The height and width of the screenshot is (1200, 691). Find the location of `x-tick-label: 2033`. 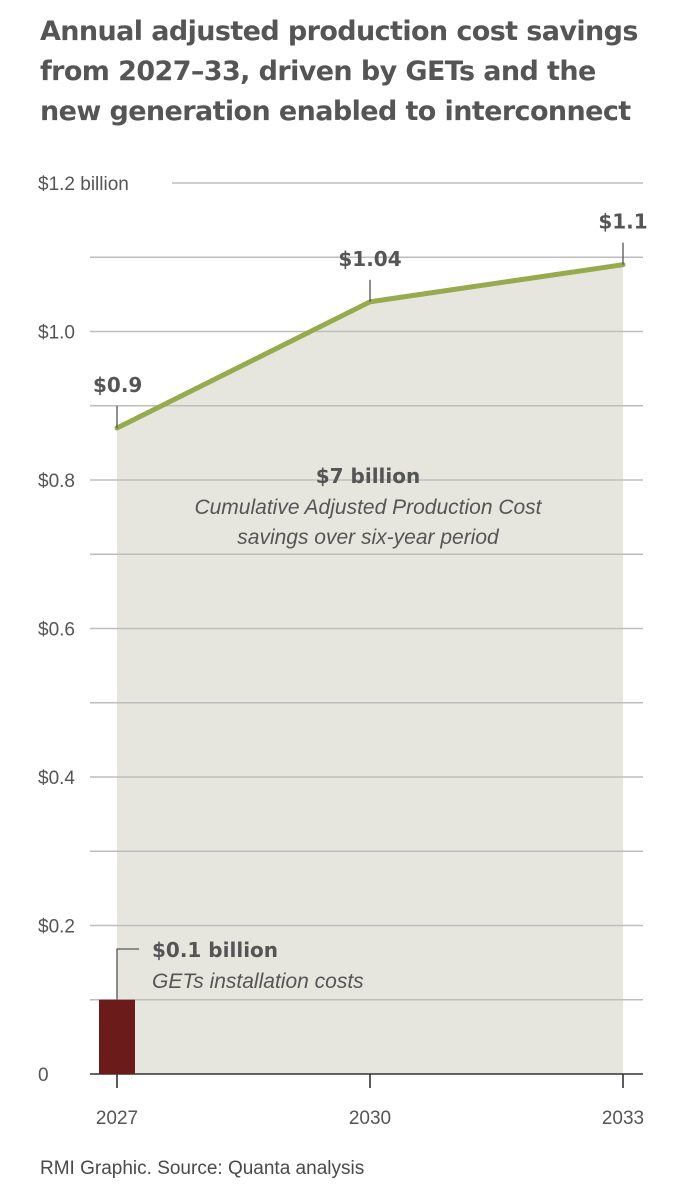

x-tick-label: 2033 is located at coordinates (623, 1118).